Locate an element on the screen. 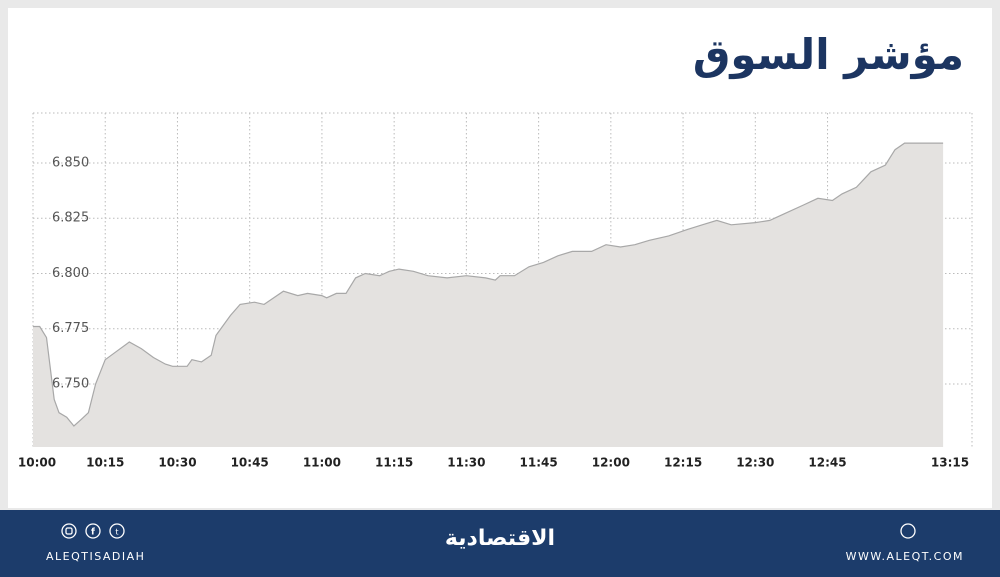 The width and height of the screenshot is (1000, 577). x-tick-label: 12:15 is located at coordinates (683, 463).